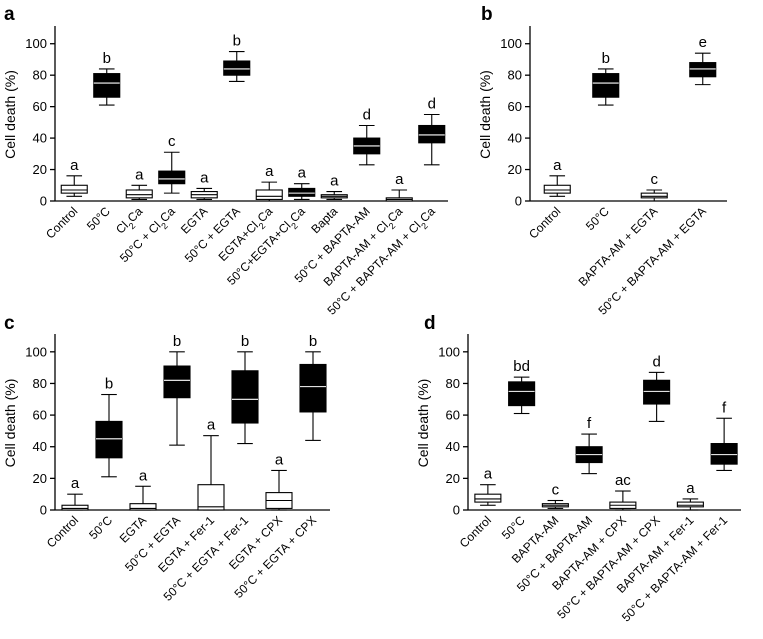 The image size is (763, 639). I want to click on box-11: d, so click(432, 131).